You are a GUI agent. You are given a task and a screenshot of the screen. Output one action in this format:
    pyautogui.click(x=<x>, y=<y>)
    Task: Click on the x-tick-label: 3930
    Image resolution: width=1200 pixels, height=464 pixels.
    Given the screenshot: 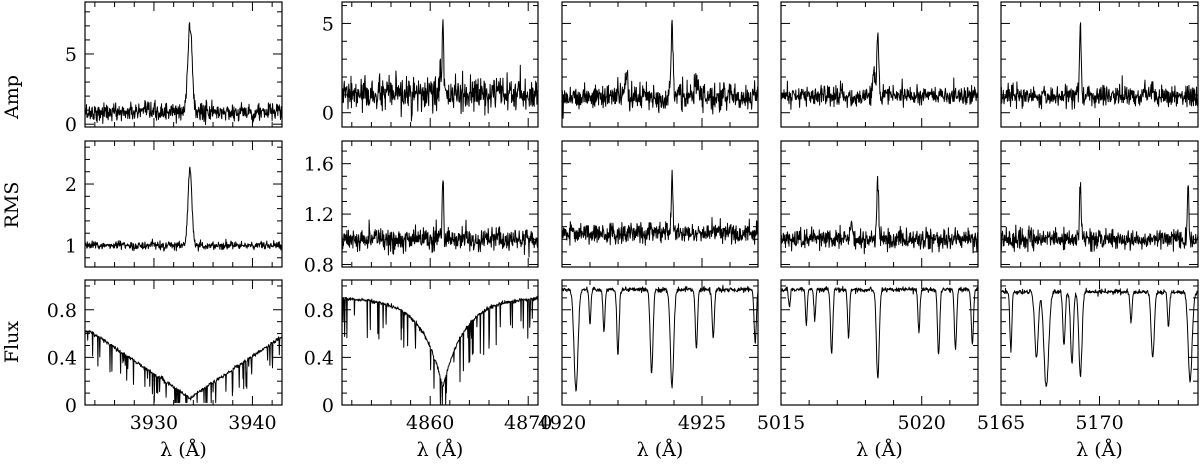 What is the action you would take?
    pyautogui.click(x=154, y=423)
    